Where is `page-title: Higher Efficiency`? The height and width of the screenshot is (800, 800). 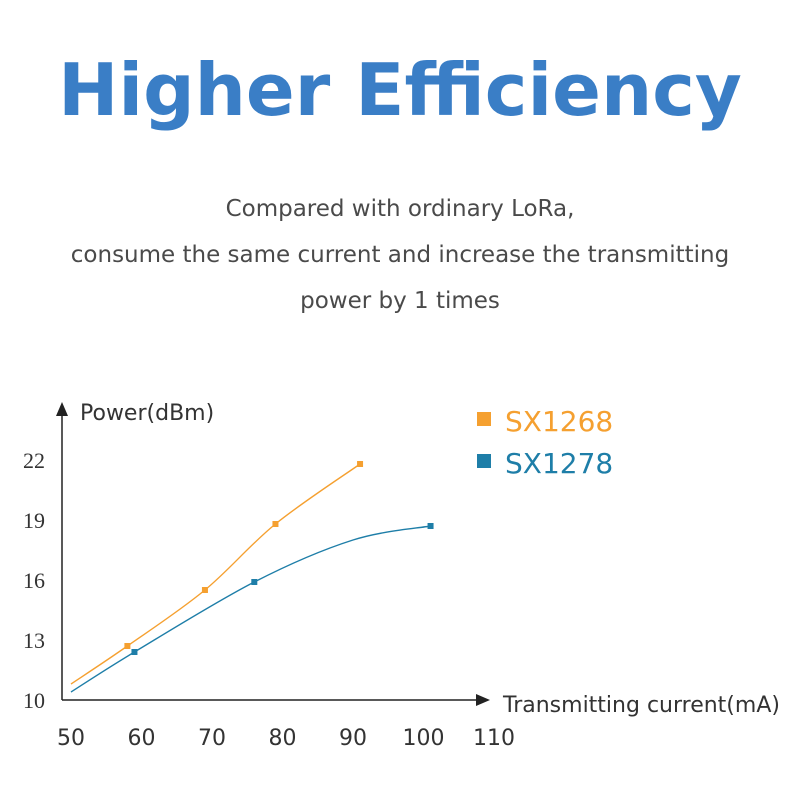 page-title: Higher Efficiency is located at coordinates (400, 90).